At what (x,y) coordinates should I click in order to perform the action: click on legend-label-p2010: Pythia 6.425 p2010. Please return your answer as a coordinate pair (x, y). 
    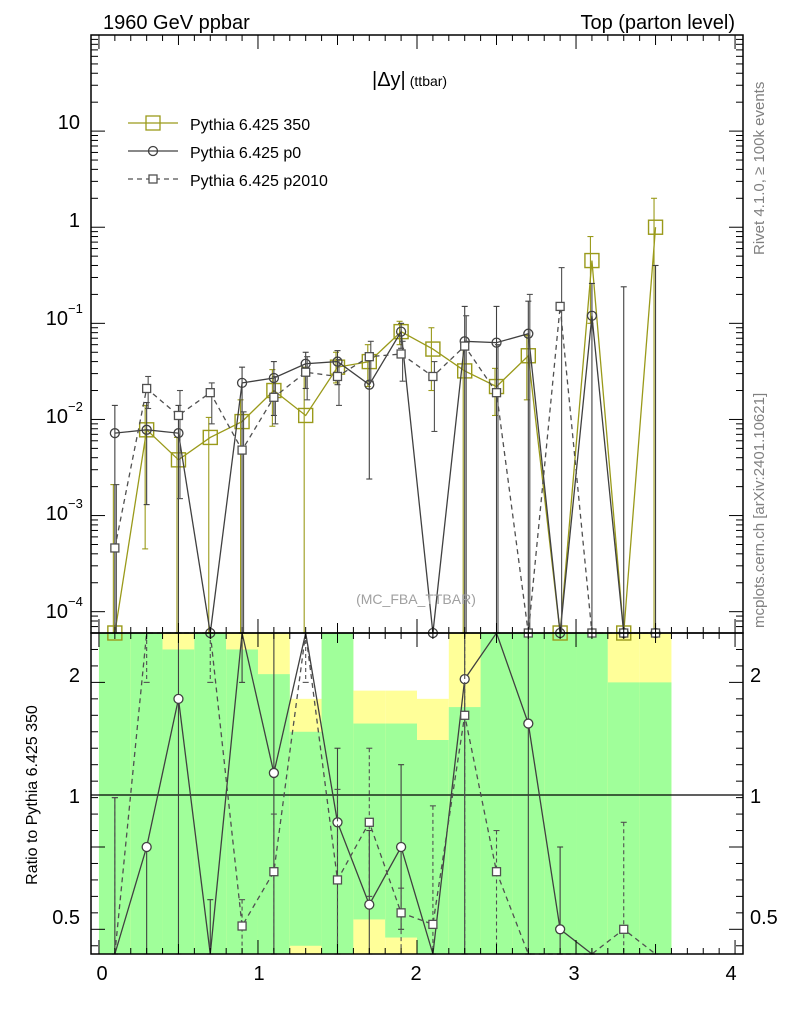
    Looking at the image, I should click on (259, 181).